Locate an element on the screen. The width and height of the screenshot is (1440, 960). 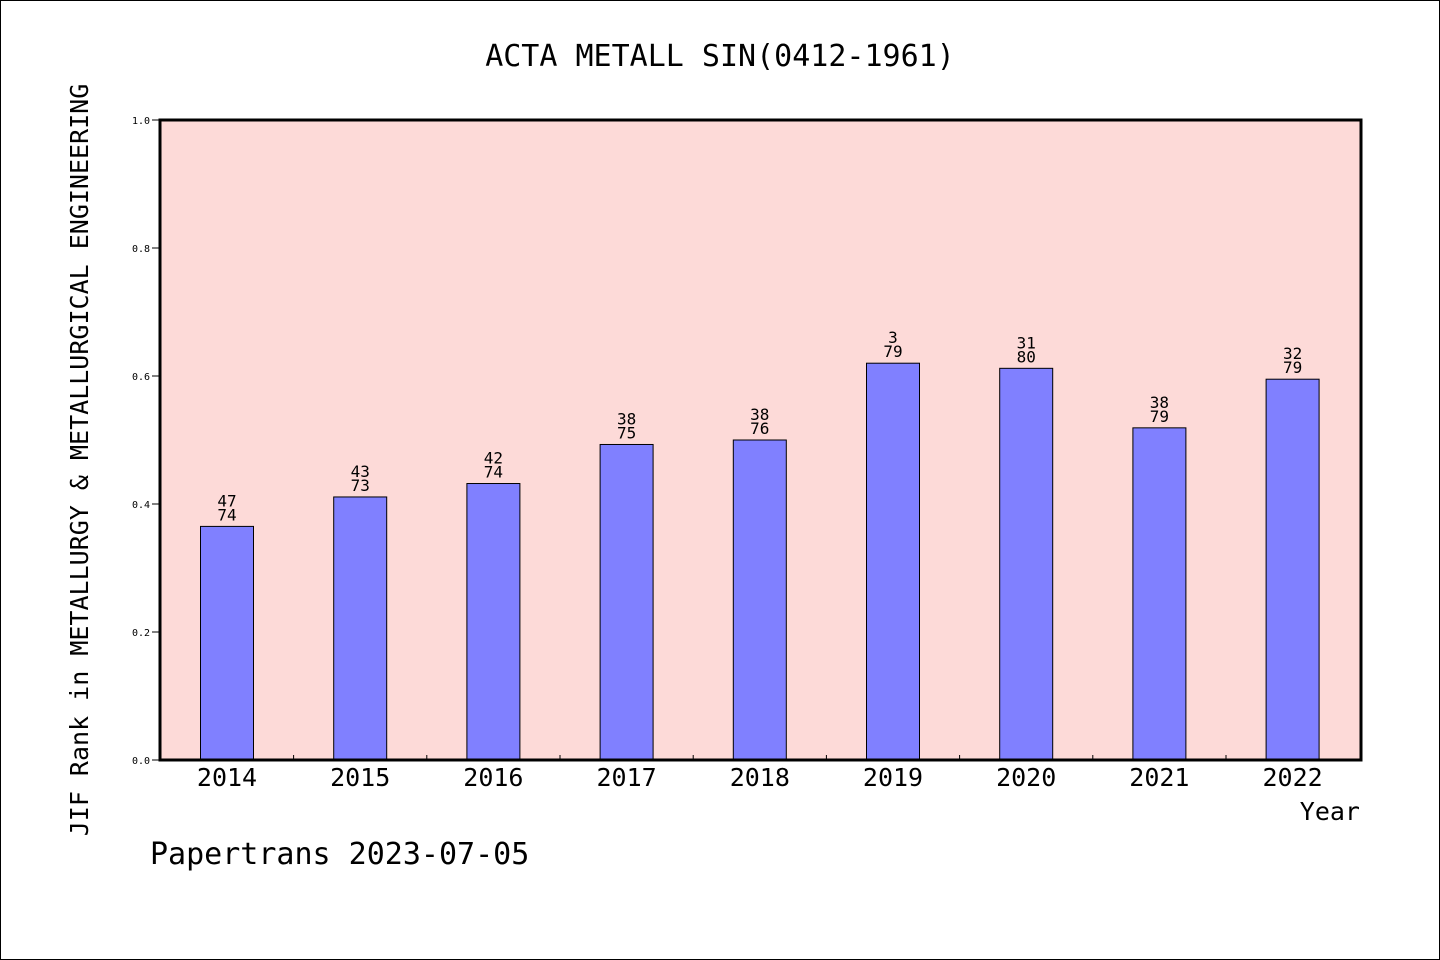
x-tick-label: 2016 is located at coordinates (493, 777).